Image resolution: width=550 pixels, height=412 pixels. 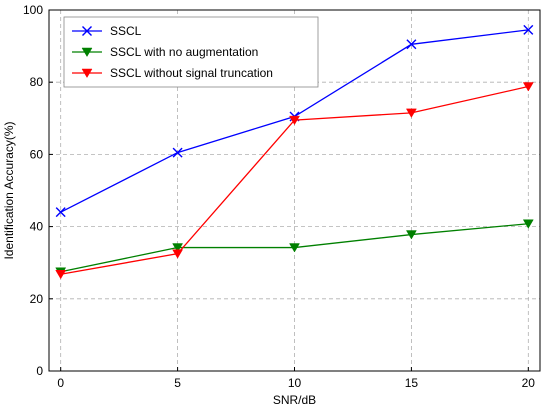 I want to click on y-tick-label: 100, so click(x=33, y=10).